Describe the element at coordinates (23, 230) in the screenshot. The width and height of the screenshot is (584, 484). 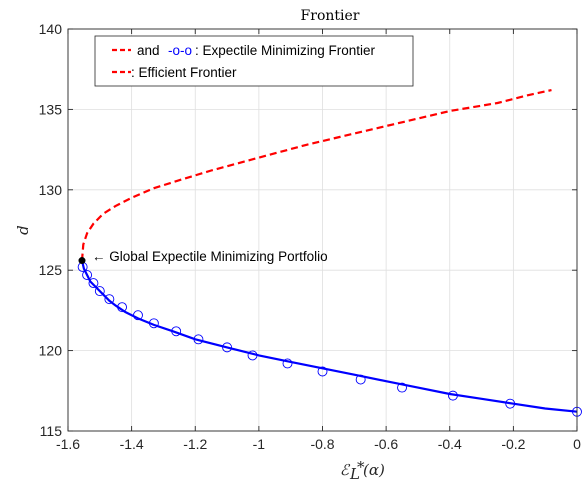
I see `y-axis-label: d` at that location.